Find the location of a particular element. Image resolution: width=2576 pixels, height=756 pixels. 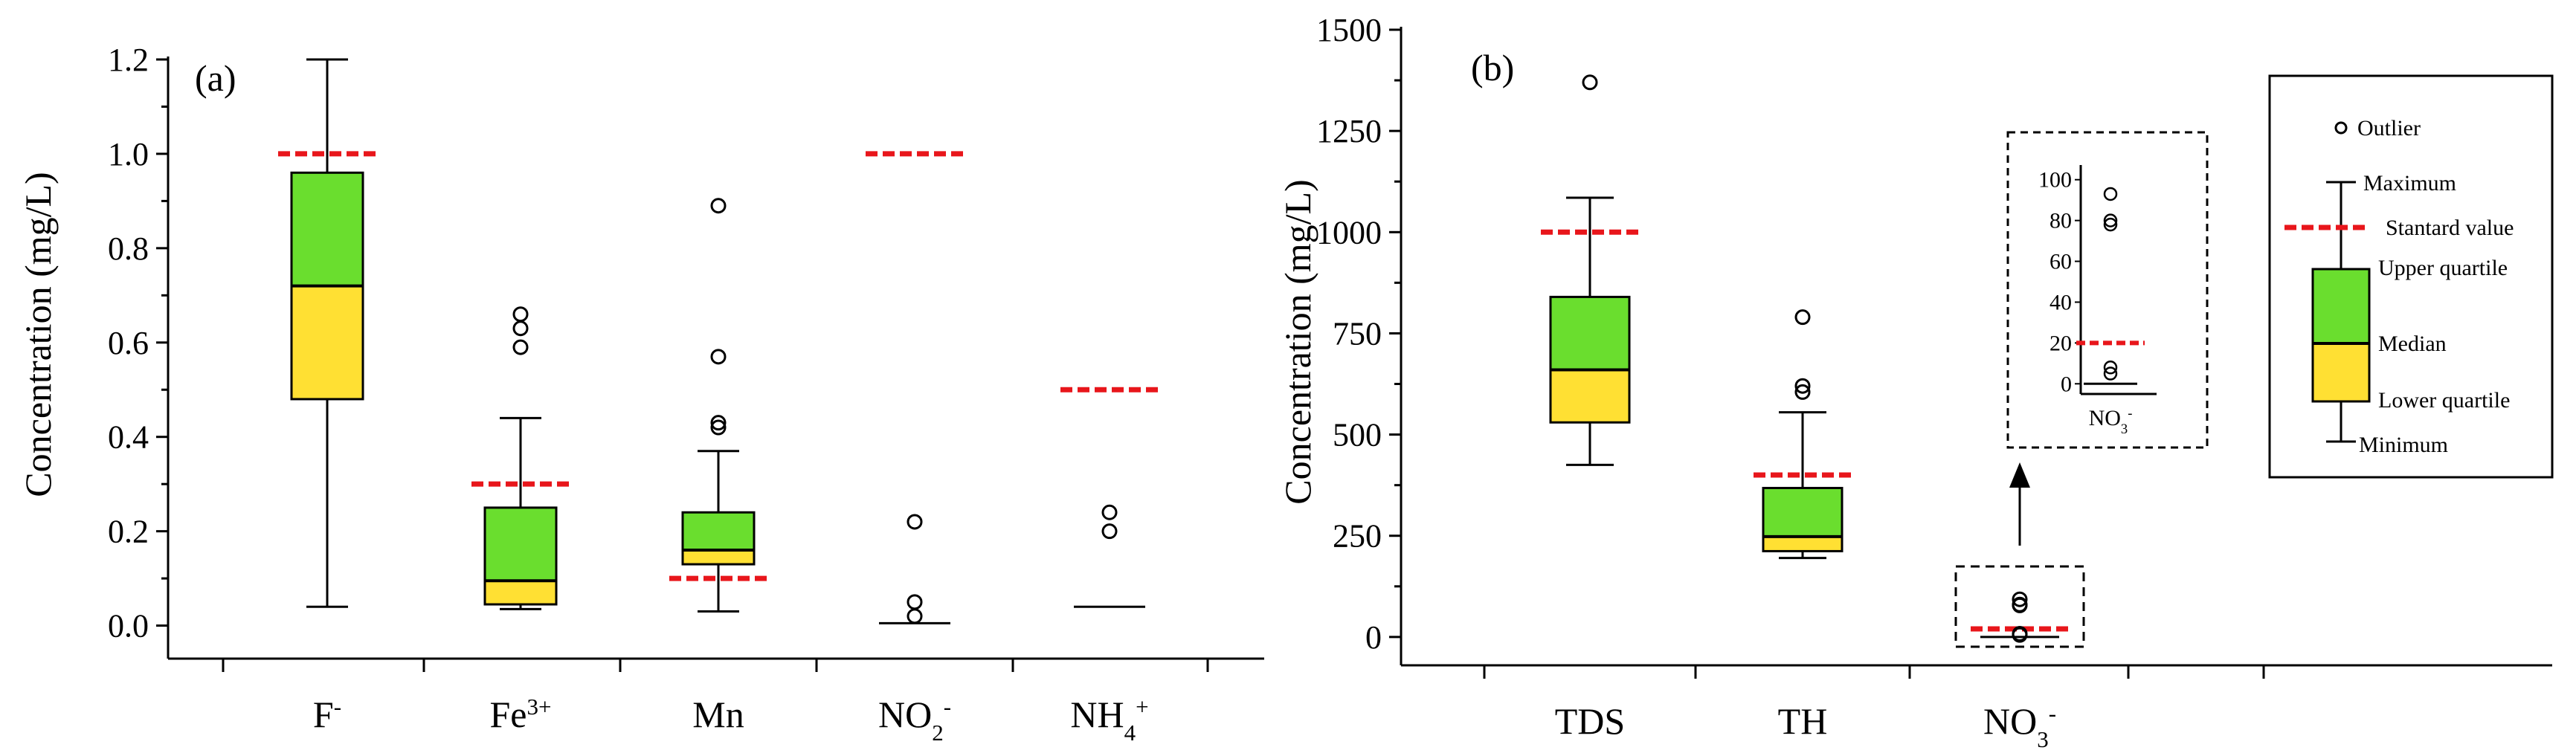

panel-a-y-tick-label: 1.0 is located at coordinates (128, 154).